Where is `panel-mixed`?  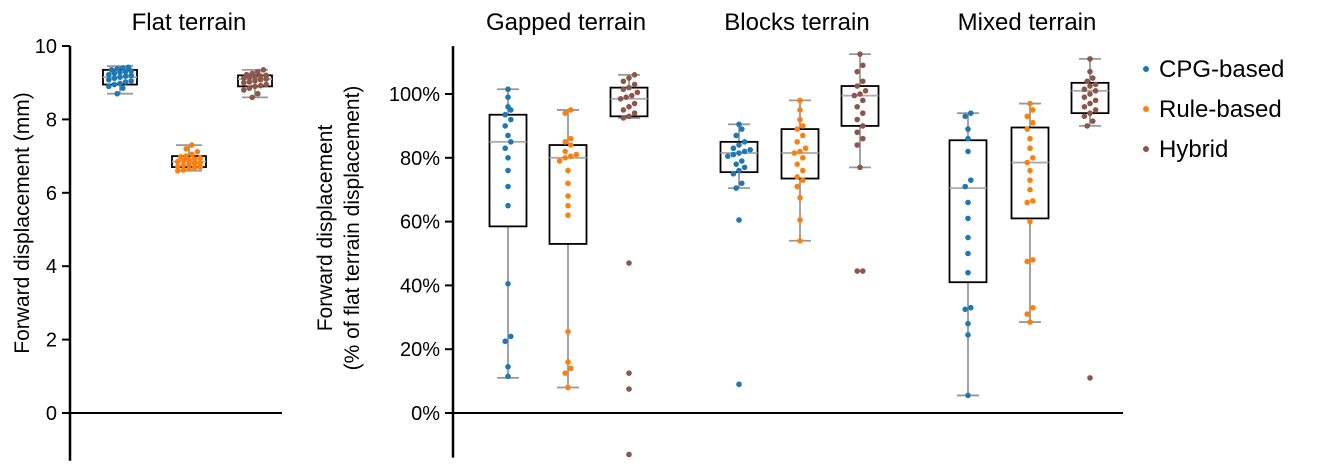
panel-mixed is located at coordinates (1029, 227).